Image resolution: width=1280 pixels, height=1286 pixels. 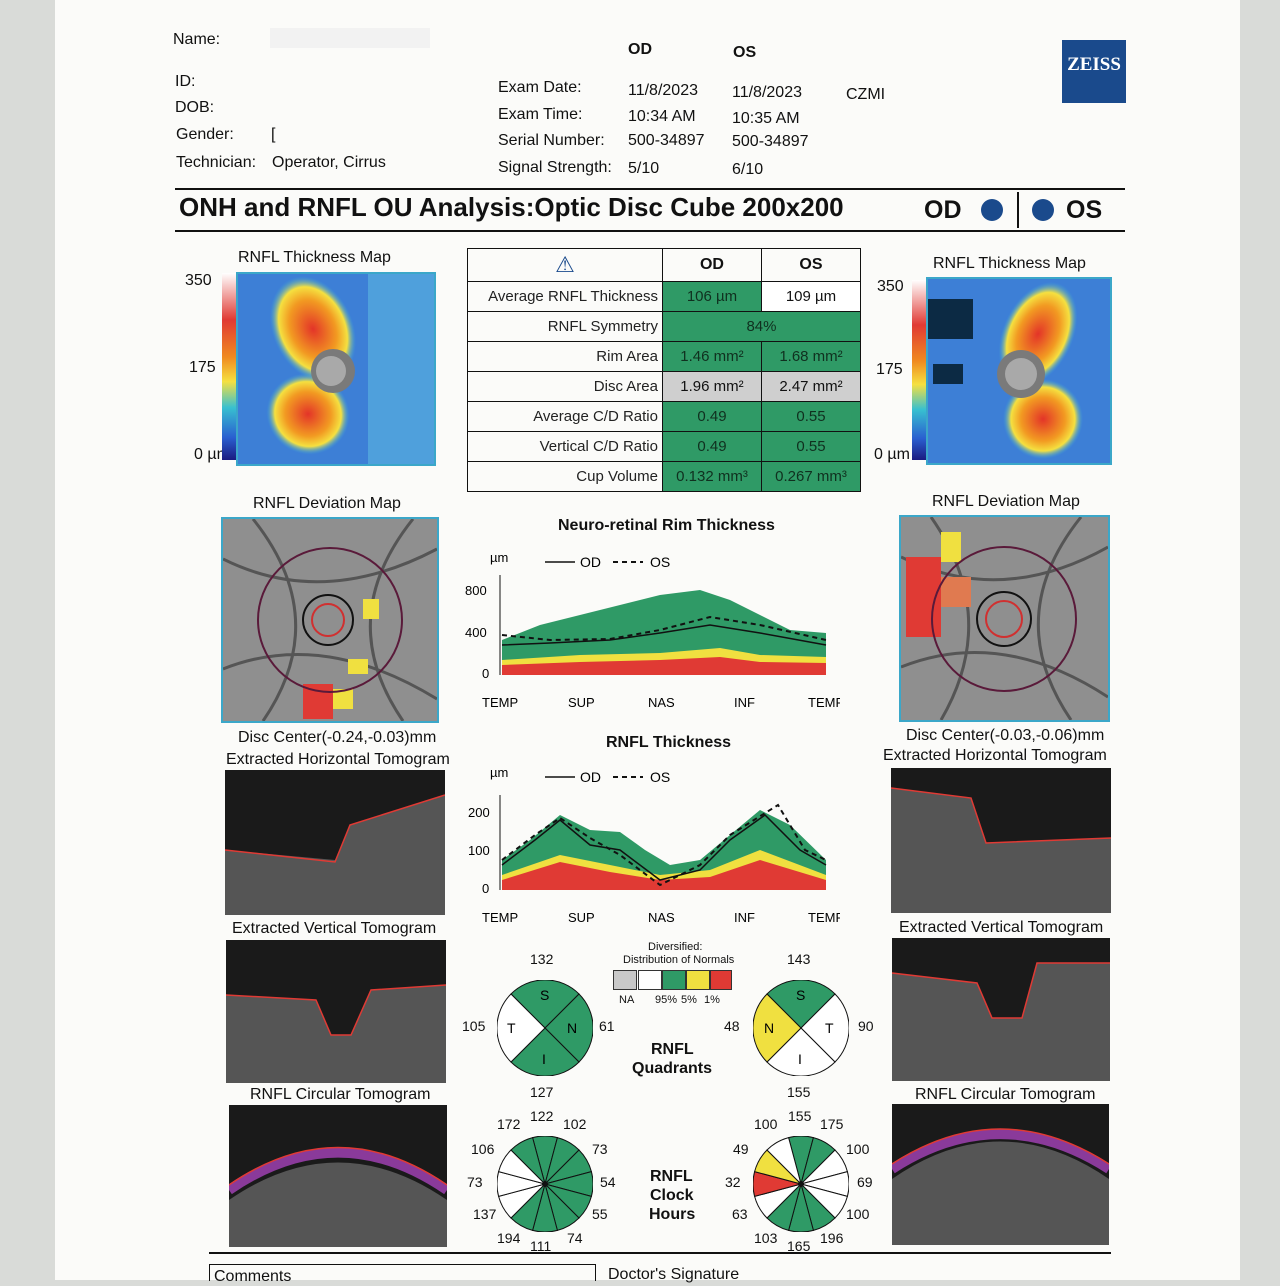 What do you see at coordinates (640, 49) in the screenshot?
I see `exam-od-header: OD` at bounding box center [640, 49].